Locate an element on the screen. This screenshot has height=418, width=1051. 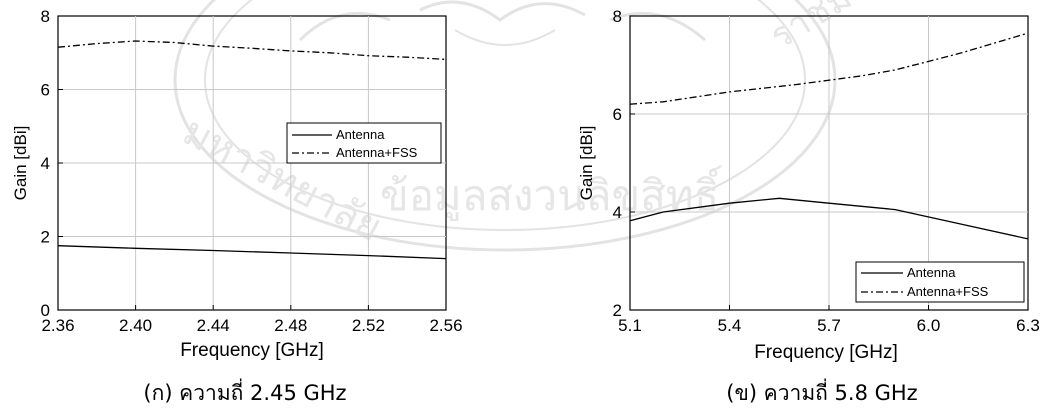
svg-text: ราชมงคล is located at coordinates (838, 29).